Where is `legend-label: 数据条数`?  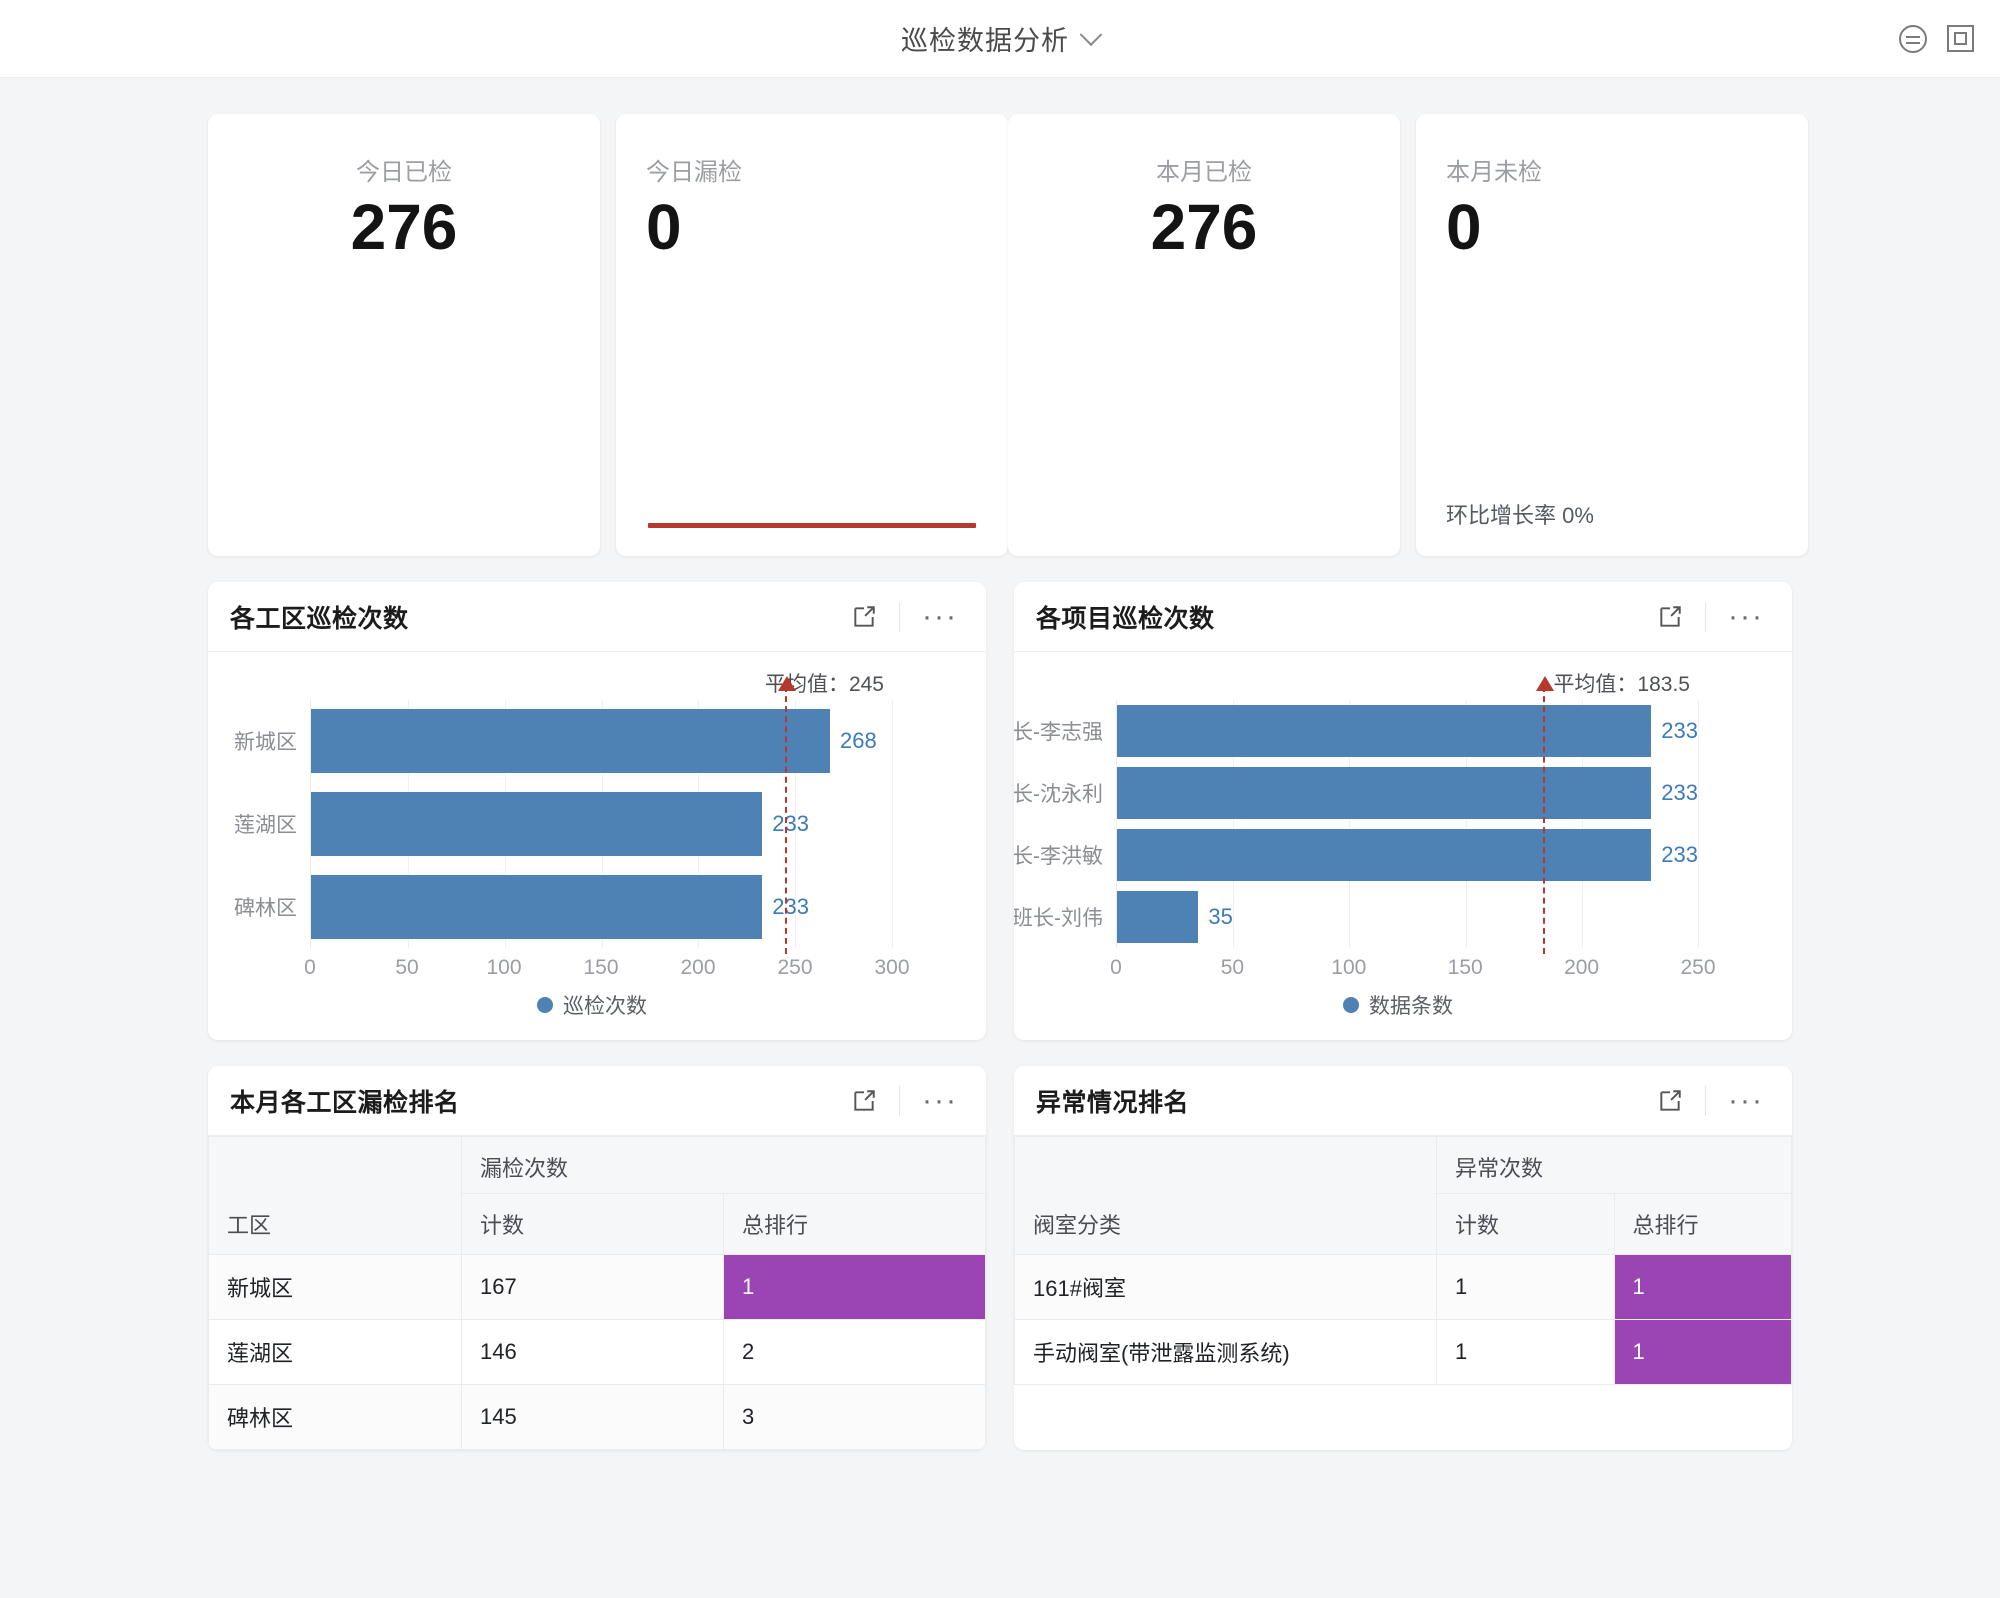
legend-label: 数据条数 is located at coordinates (1411, 1006).